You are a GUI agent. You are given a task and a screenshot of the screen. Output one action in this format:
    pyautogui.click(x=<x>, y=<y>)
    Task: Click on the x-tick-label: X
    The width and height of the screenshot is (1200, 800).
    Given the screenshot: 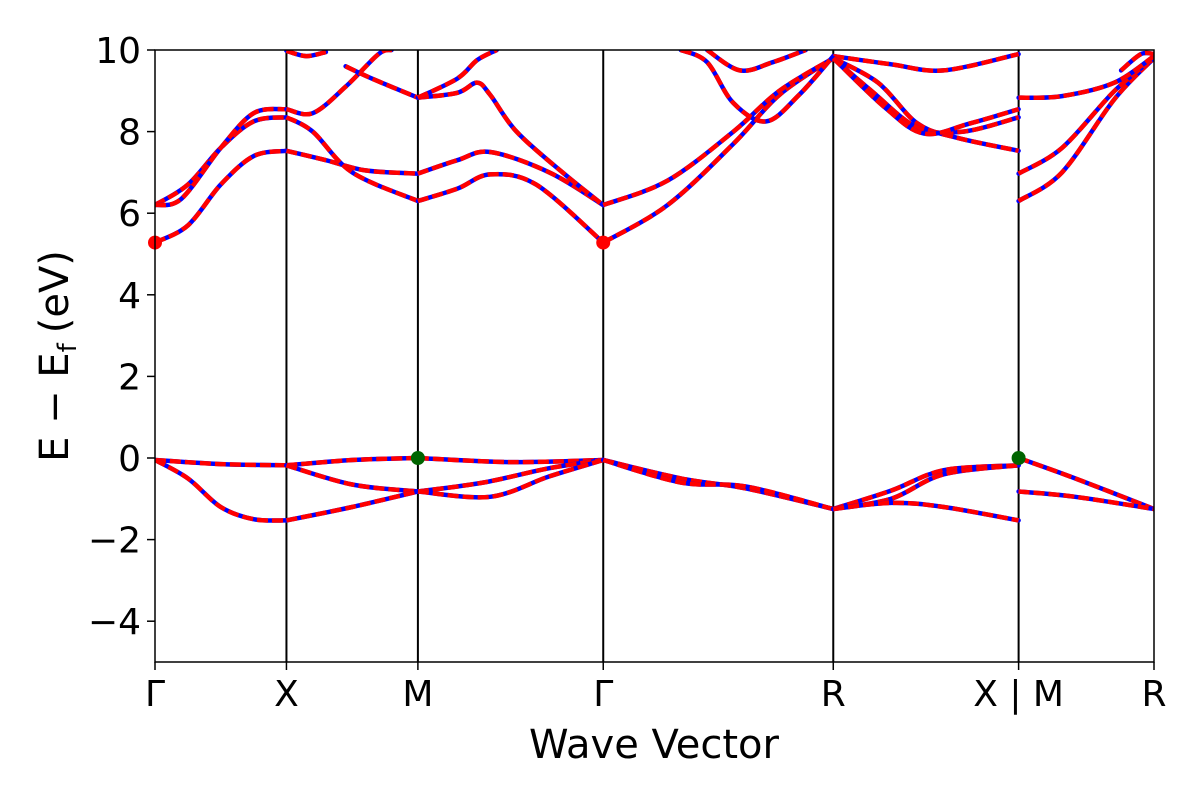 What is the action you would take?
    pyautogui.click(x=286, y=694)
    